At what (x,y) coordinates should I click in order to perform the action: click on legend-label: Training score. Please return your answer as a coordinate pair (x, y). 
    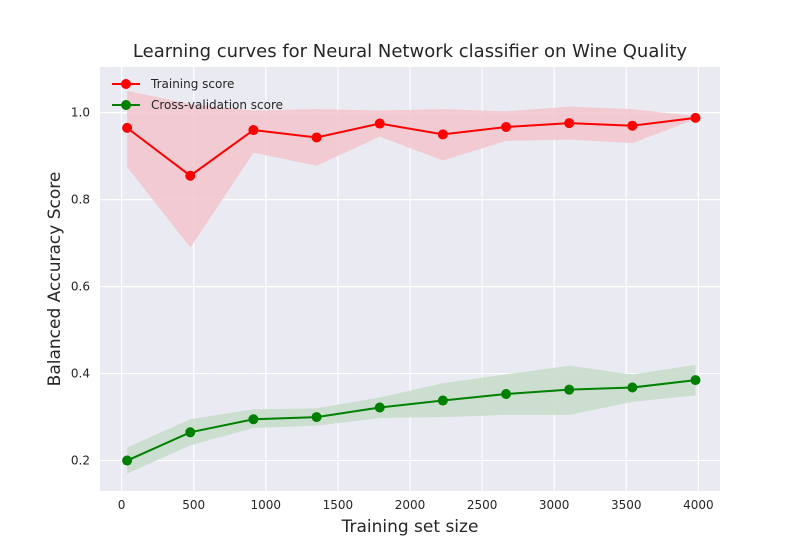
    Looking at the image, I should click on (192, 84).